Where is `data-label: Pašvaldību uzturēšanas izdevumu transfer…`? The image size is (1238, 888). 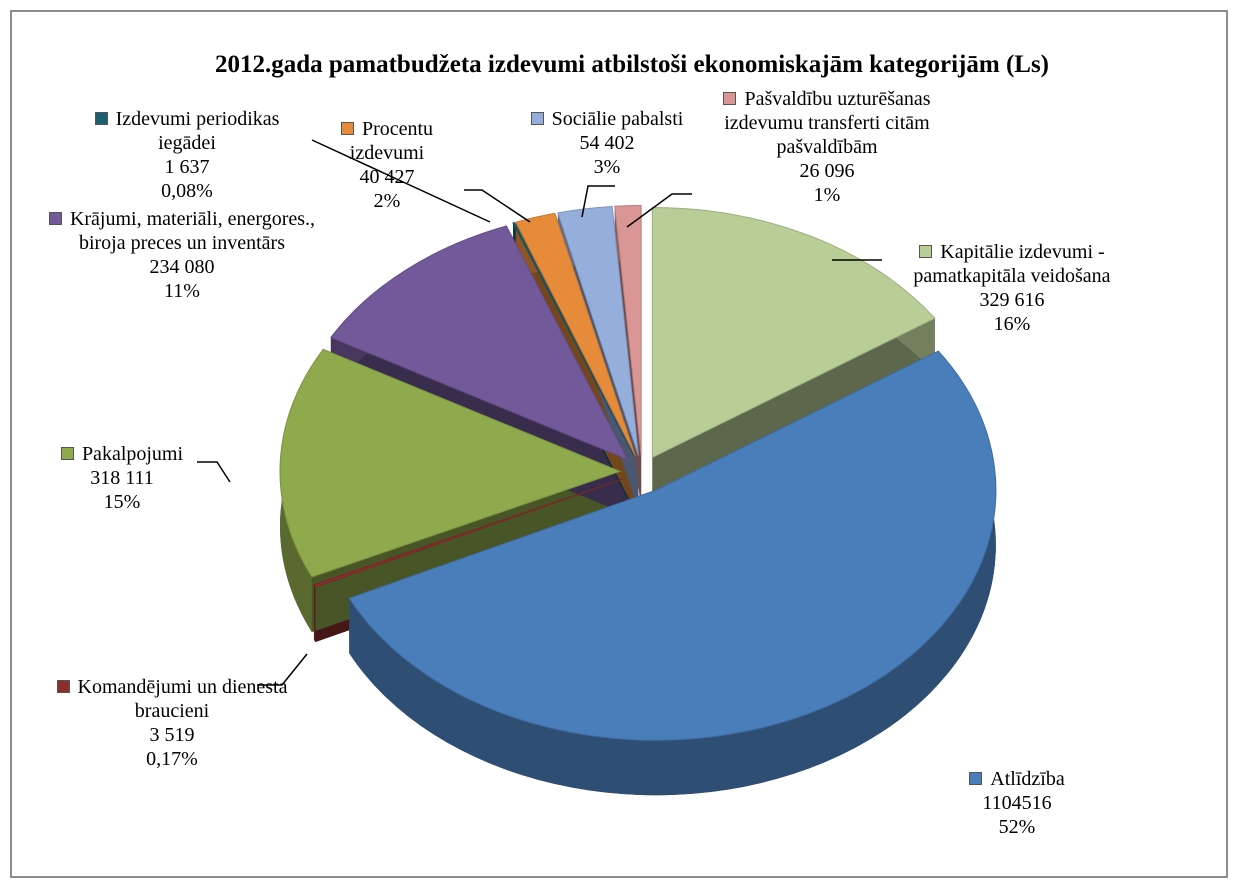 data-label: Pašvaldību uzturēšanas izdevumu transfer… is located at coordinates (827, 147).